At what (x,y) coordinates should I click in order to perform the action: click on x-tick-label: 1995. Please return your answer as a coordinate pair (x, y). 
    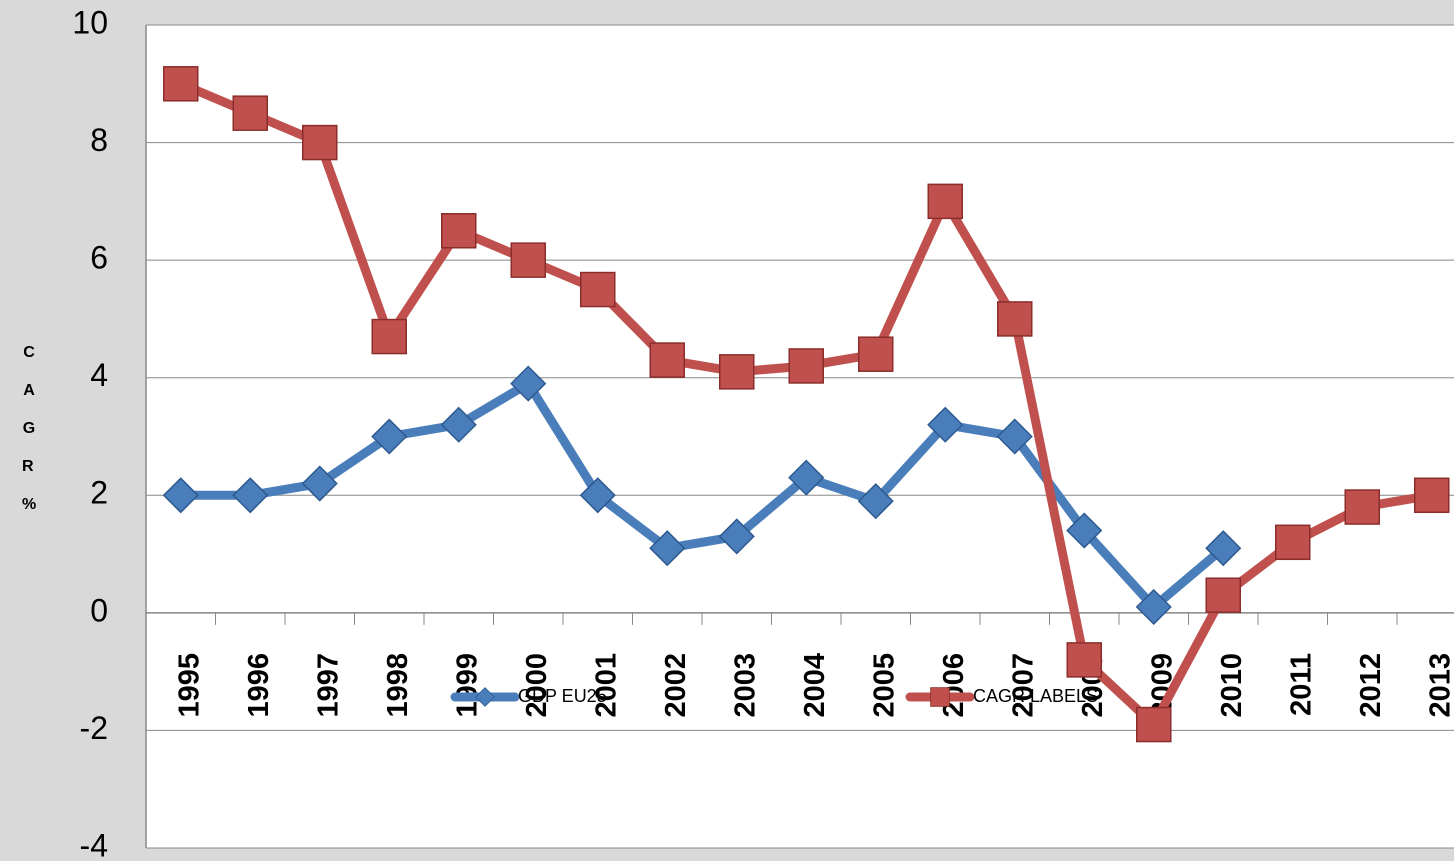
    Looking at the image, I should click on (189, 685).